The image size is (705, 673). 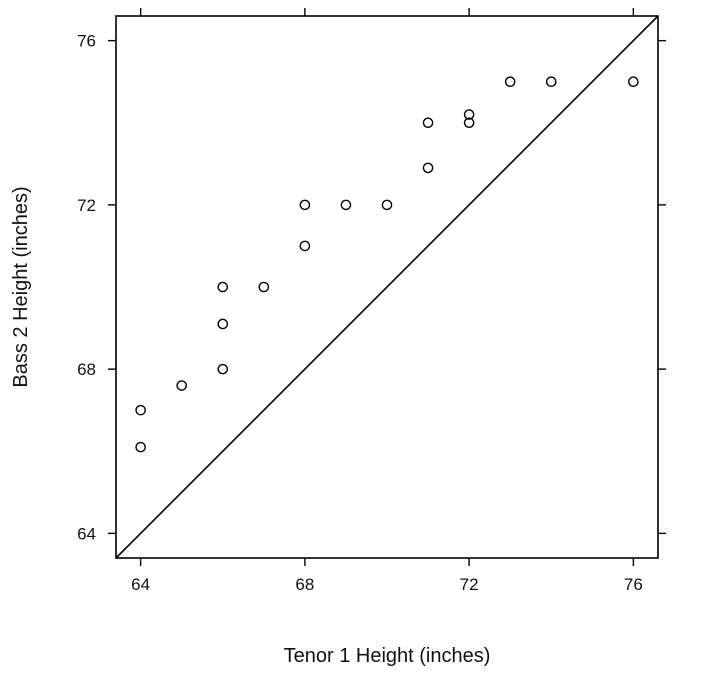 What do you see at coordinates (86, 41) in the screenshot?
I see `y-tick-label: 76` at bounding box center [86, 41].